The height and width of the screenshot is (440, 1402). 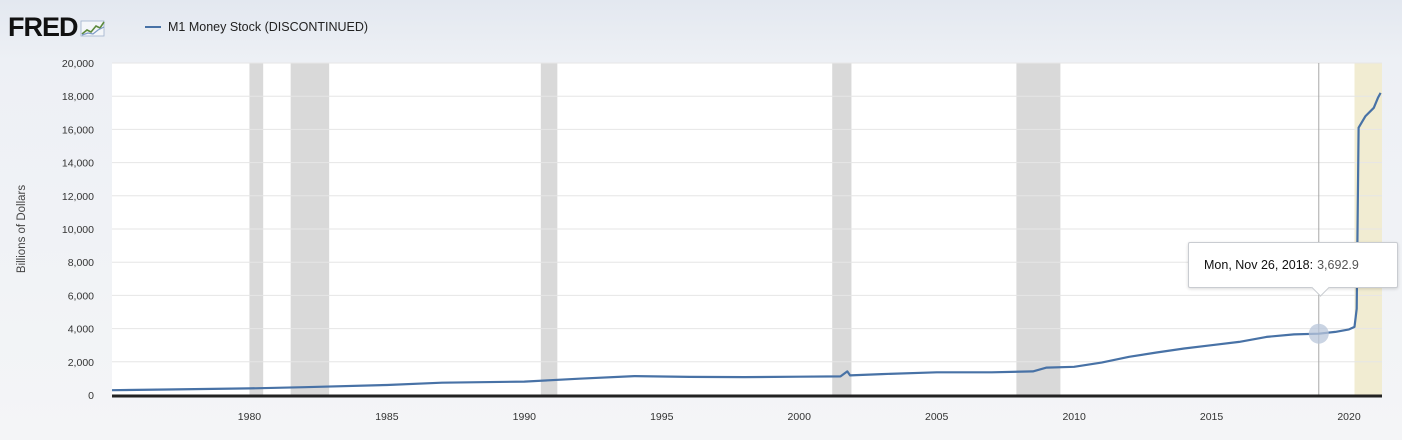 What do you see at coordinates (268, 27) in the screenshot?
I see `legend-label: M1 Money Stock (DISCONTINUED)` at bounding box center [268, 27].